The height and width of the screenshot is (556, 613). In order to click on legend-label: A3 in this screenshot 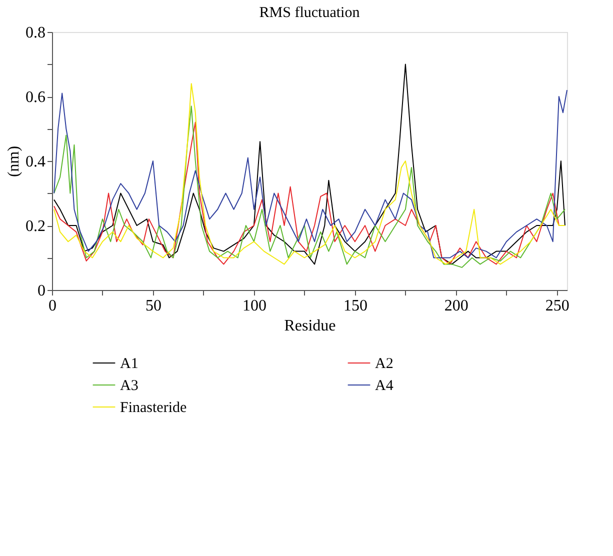, I will do `click(129, 386)`.